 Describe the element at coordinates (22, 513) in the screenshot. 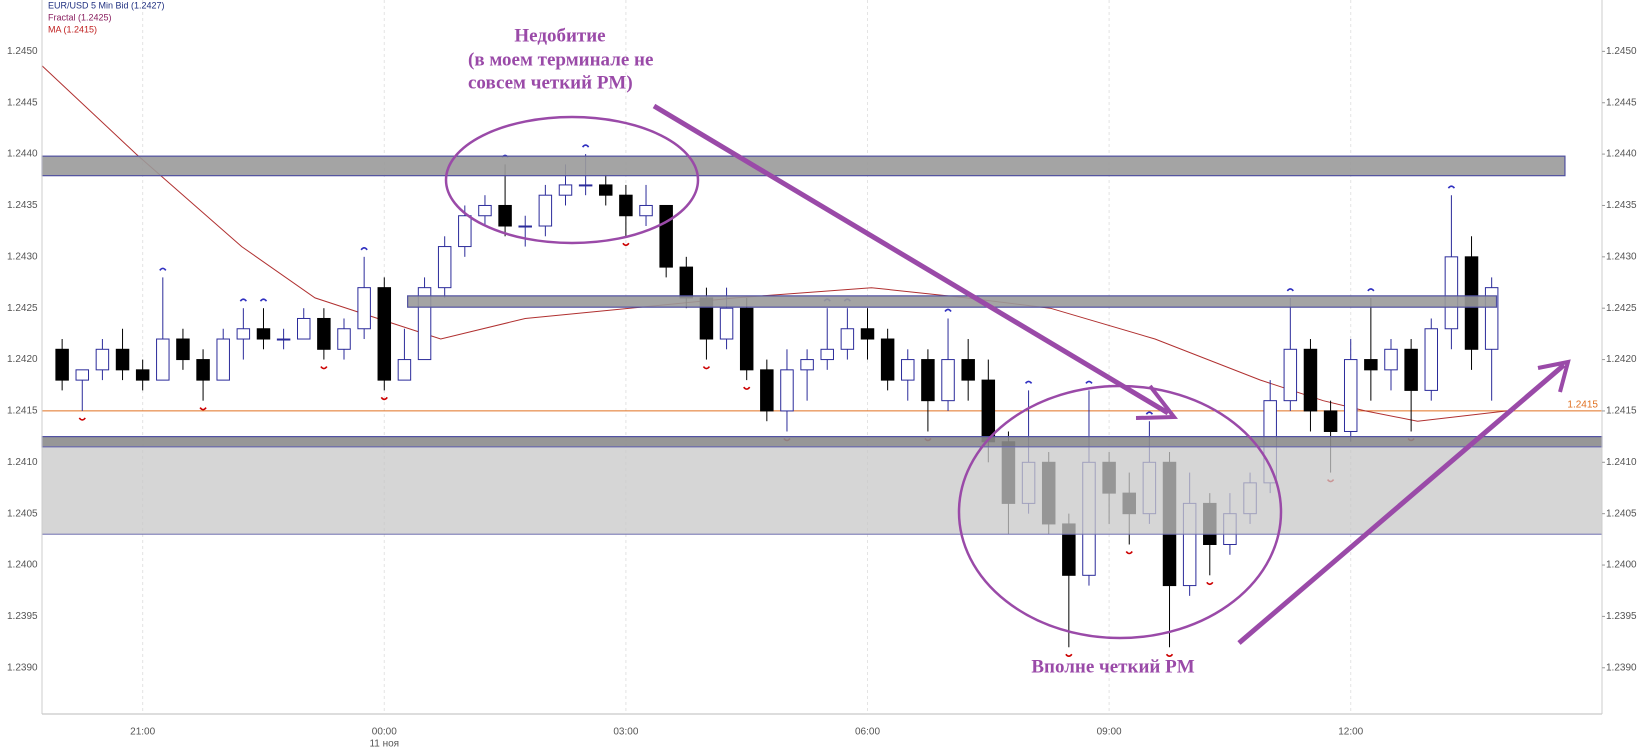

I see `y-tick-label: 1.2405` at that location.